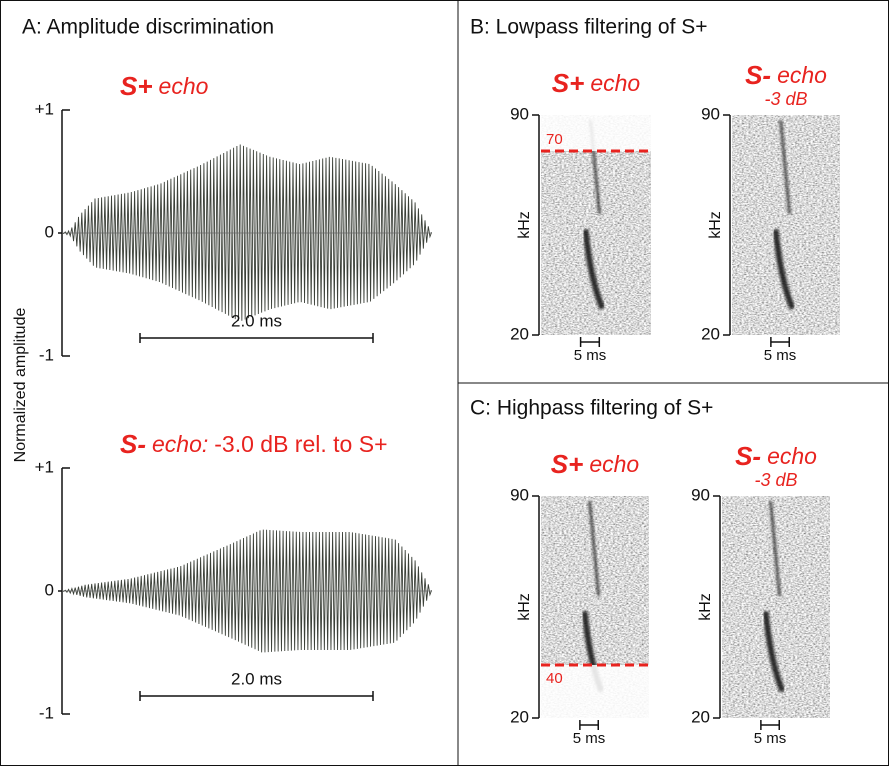 The height and width of the screenshot is (766, 889). What do you see at coordinates (148, 27) in the screenshot?
I see `panel-title: A: Amplitude discrimination` at bounding box center [148, 27].